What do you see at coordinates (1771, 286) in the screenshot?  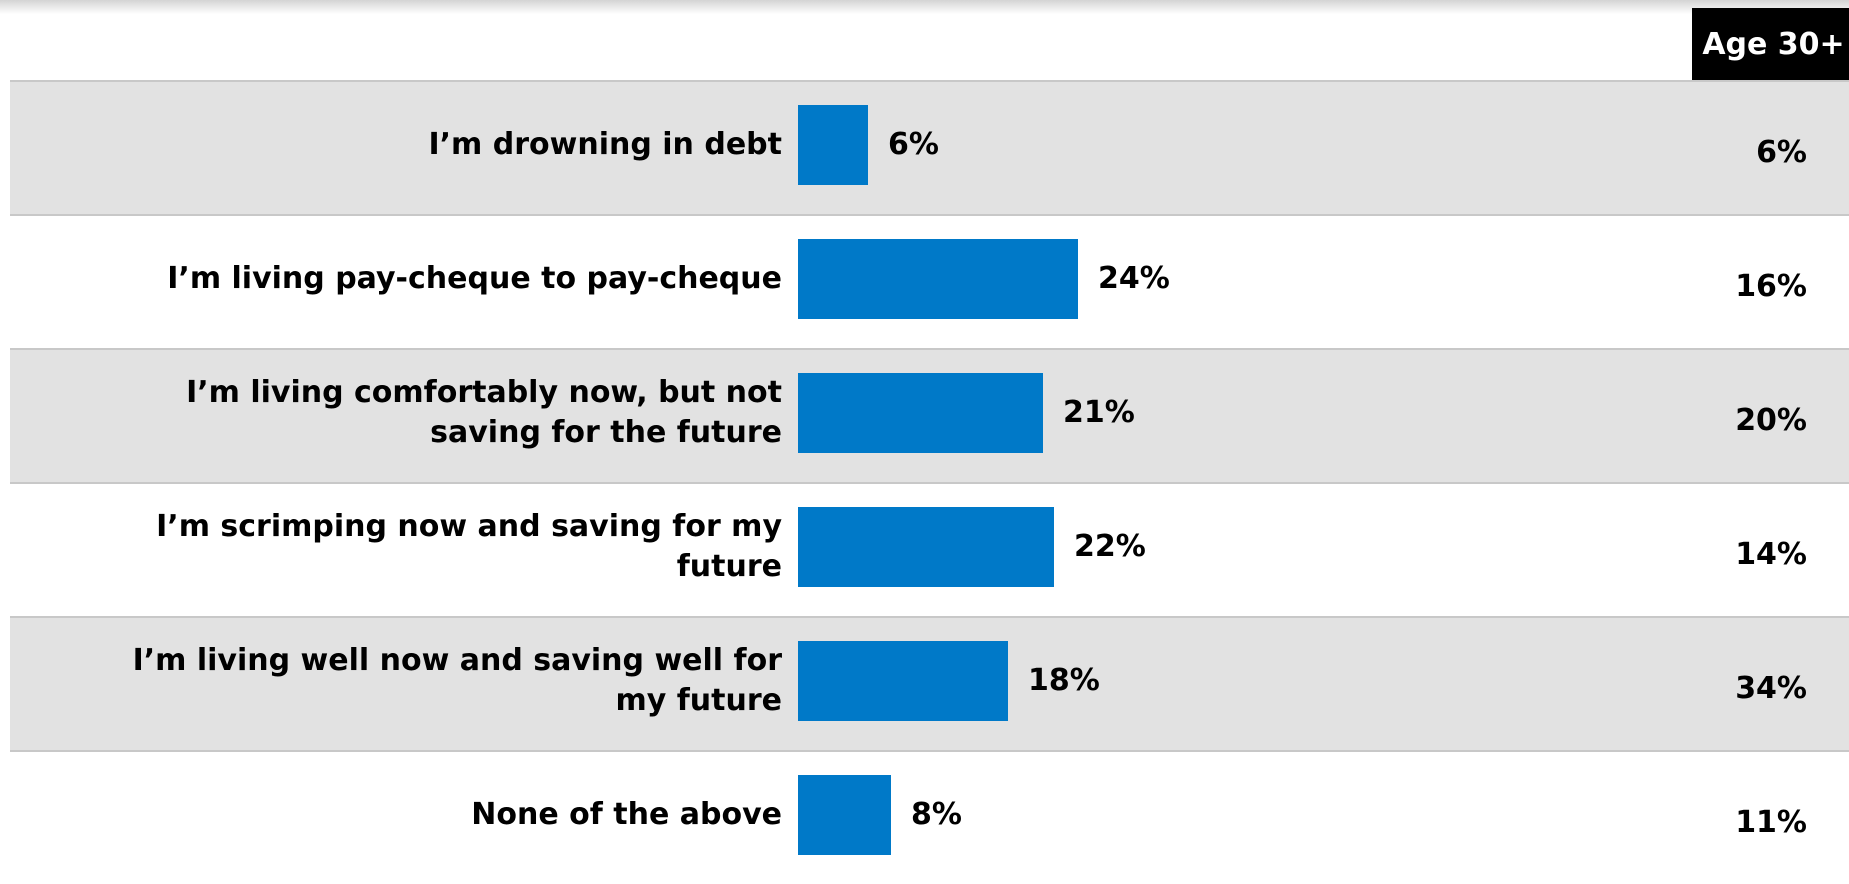 I see `age-30-value: 16%` at bounding box center [1771, 286].